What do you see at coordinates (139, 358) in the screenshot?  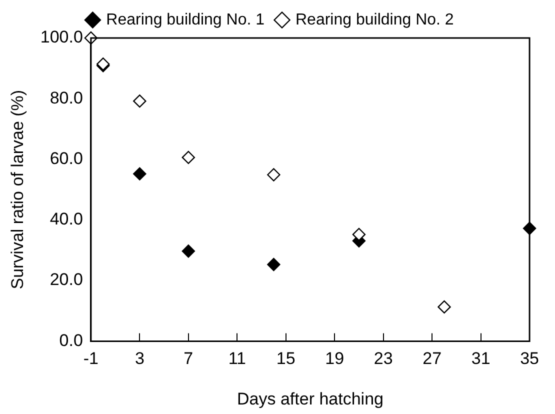 I see `x-tick-label: 3` at bounding box center [139, 358].